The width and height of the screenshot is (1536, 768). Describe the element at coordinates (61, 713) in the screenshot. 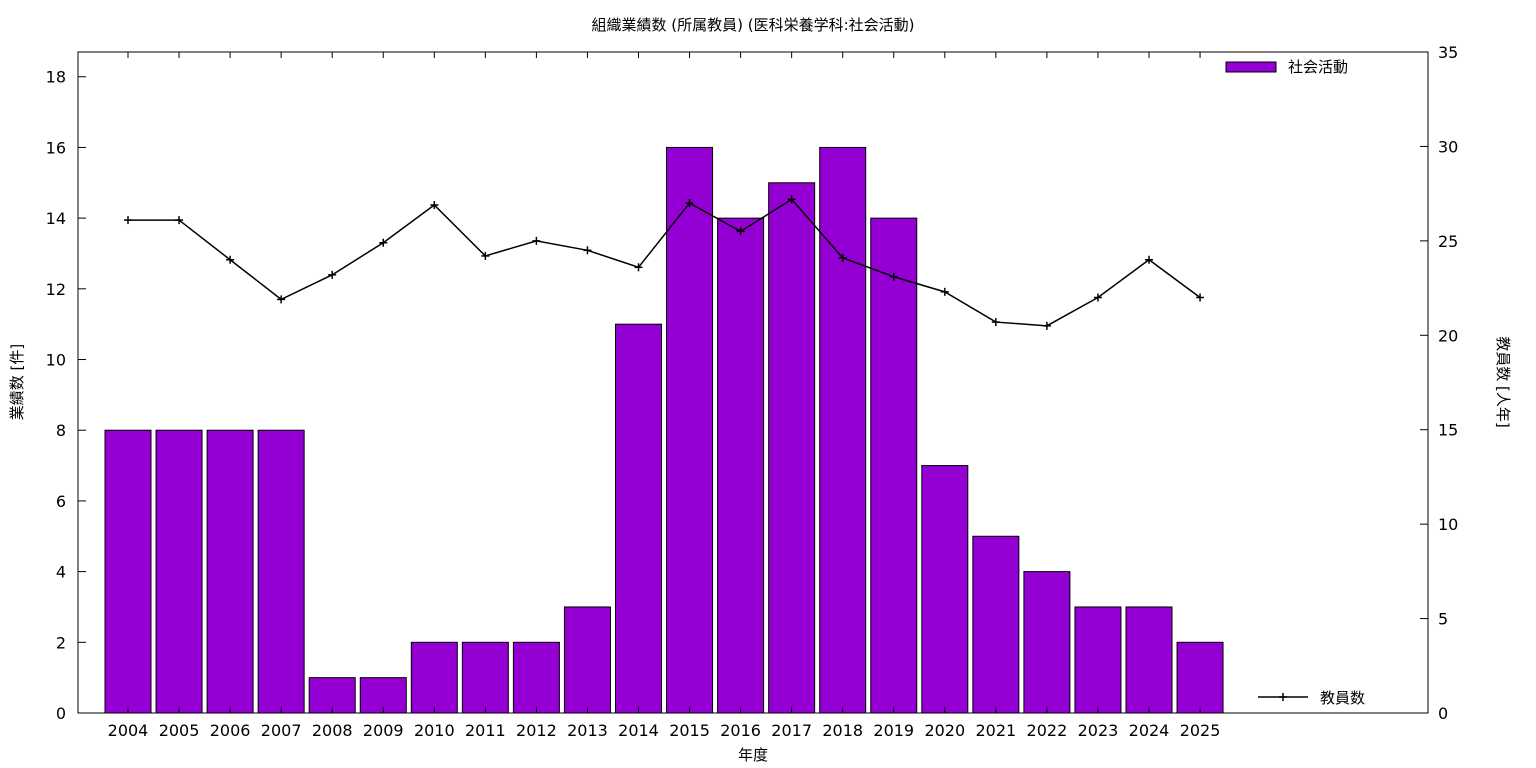

I see `y-tick-label: 0` at that location.